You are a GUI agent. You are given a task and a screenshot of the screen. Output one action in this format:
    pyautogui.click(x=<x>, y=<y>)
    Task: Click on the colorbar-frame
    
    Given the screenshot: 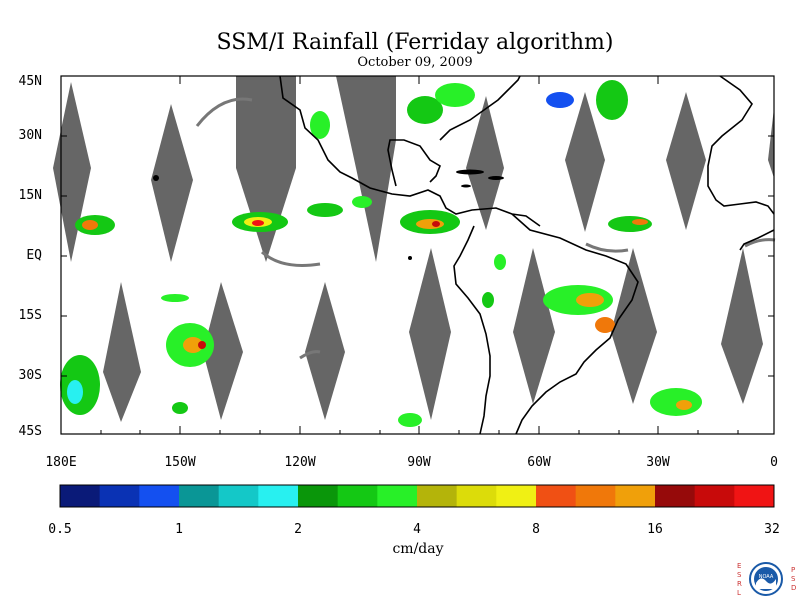 What is the action you would take?
    pyautogui.click(x=417, y=496)
    